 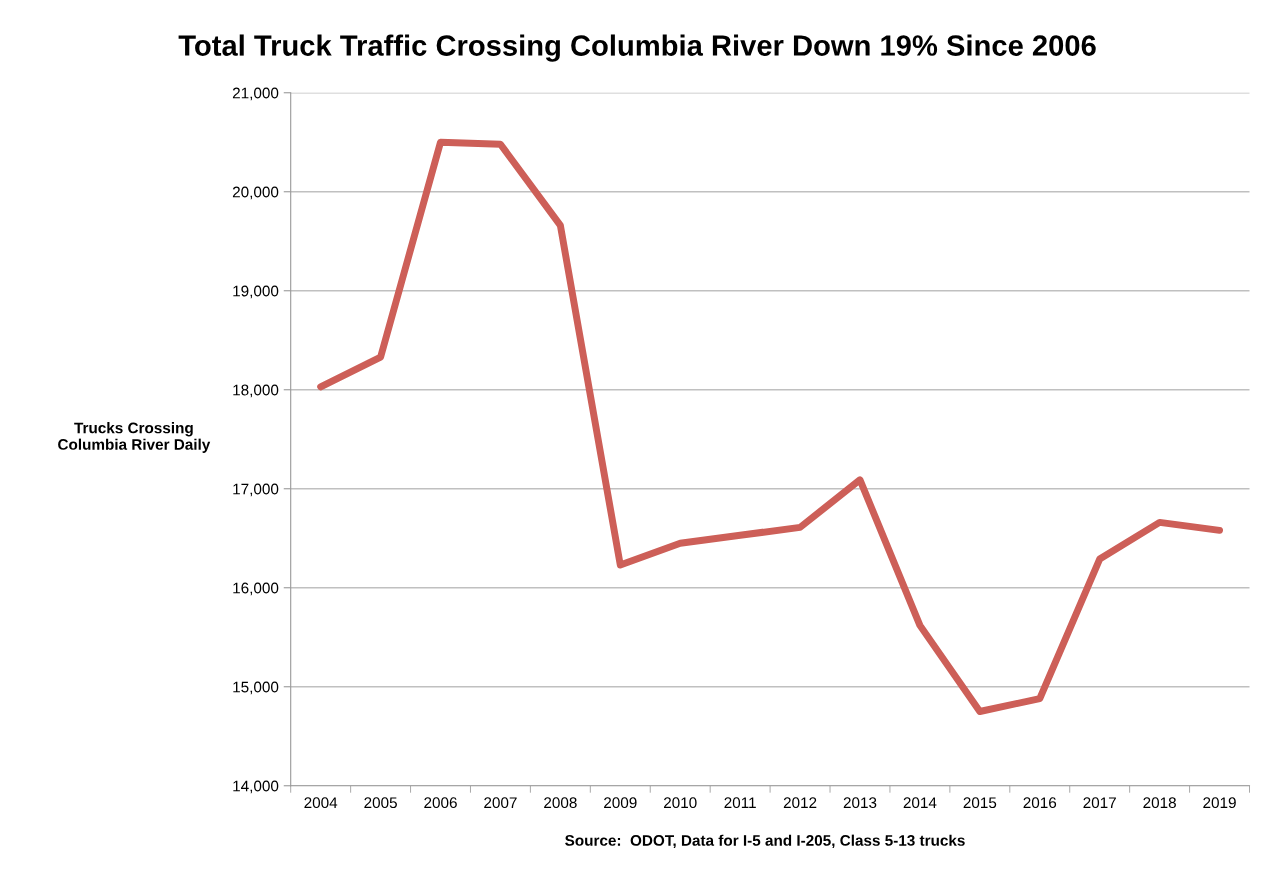 I want to click on source-note: Source: ODOT, Data for I-5 and I-205, Class 5-13 trucks, so click(x=765, y=841).